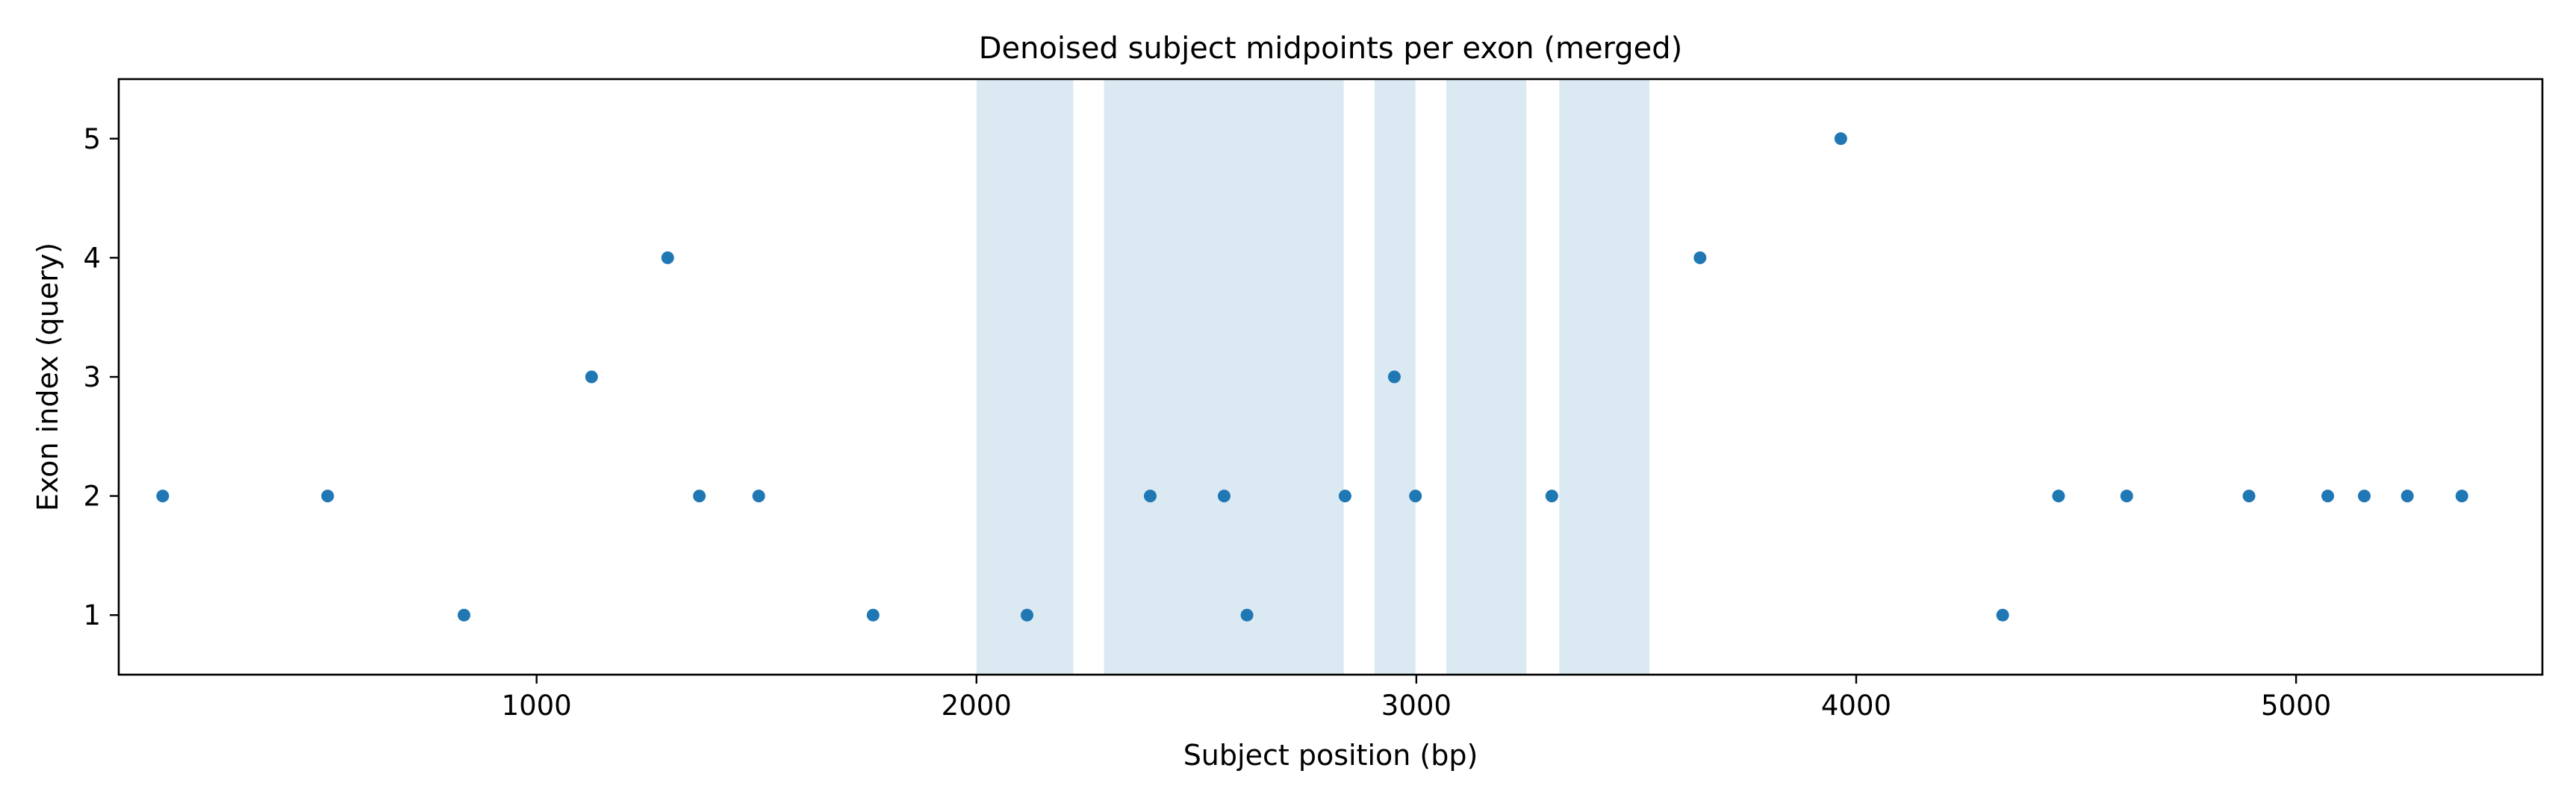  I want to click on y-tick-label: 4, so click(92, 258).